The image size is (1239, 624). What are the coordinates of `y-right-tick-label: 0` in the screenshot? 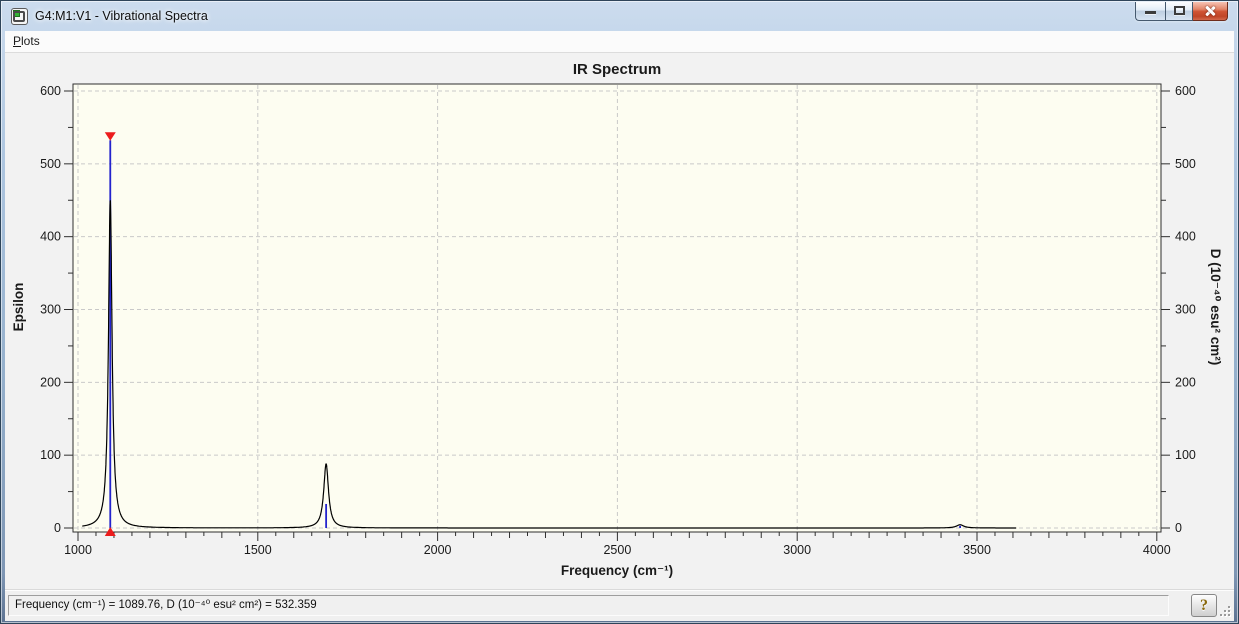 It's located at (1178, 528).